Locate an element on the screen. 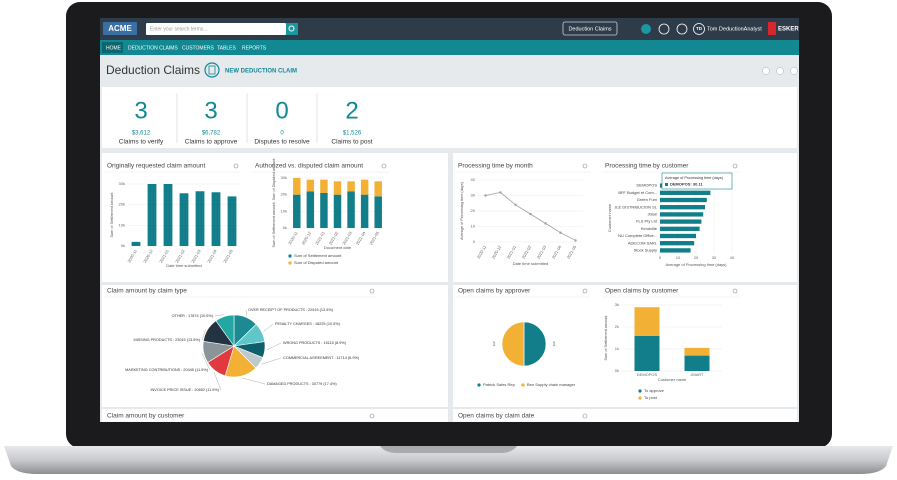  tooltip-title: Average of Processing time (days) is located at coordinates (694, 178).